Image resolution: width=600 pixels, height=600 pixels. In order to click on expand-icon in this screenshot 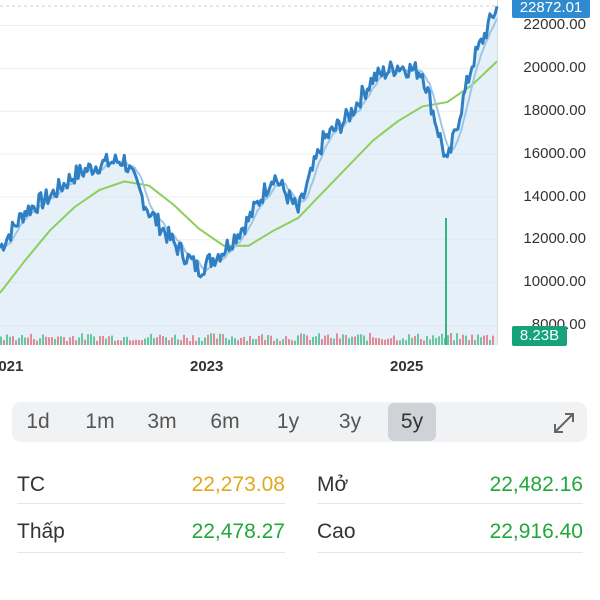, I will do `click(564, 423)`.